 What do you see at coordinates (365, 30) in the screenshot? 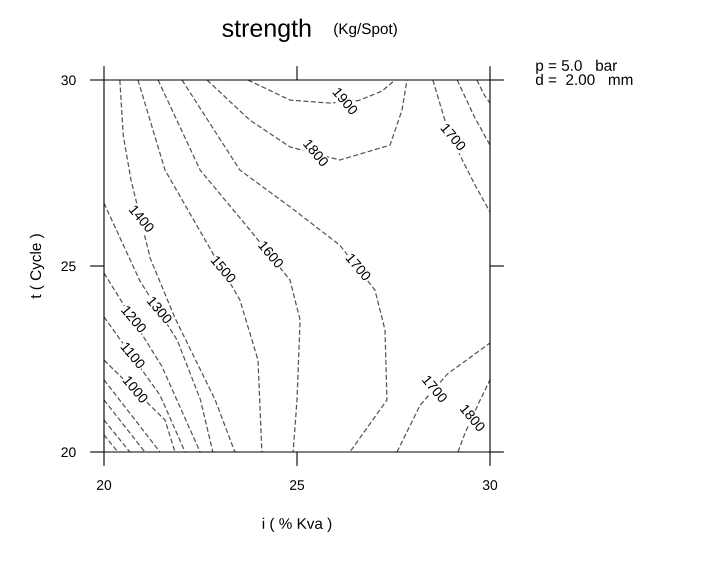
I see `chart-subtitle: (Kg/Spot)` at bounding box center [365, 30].